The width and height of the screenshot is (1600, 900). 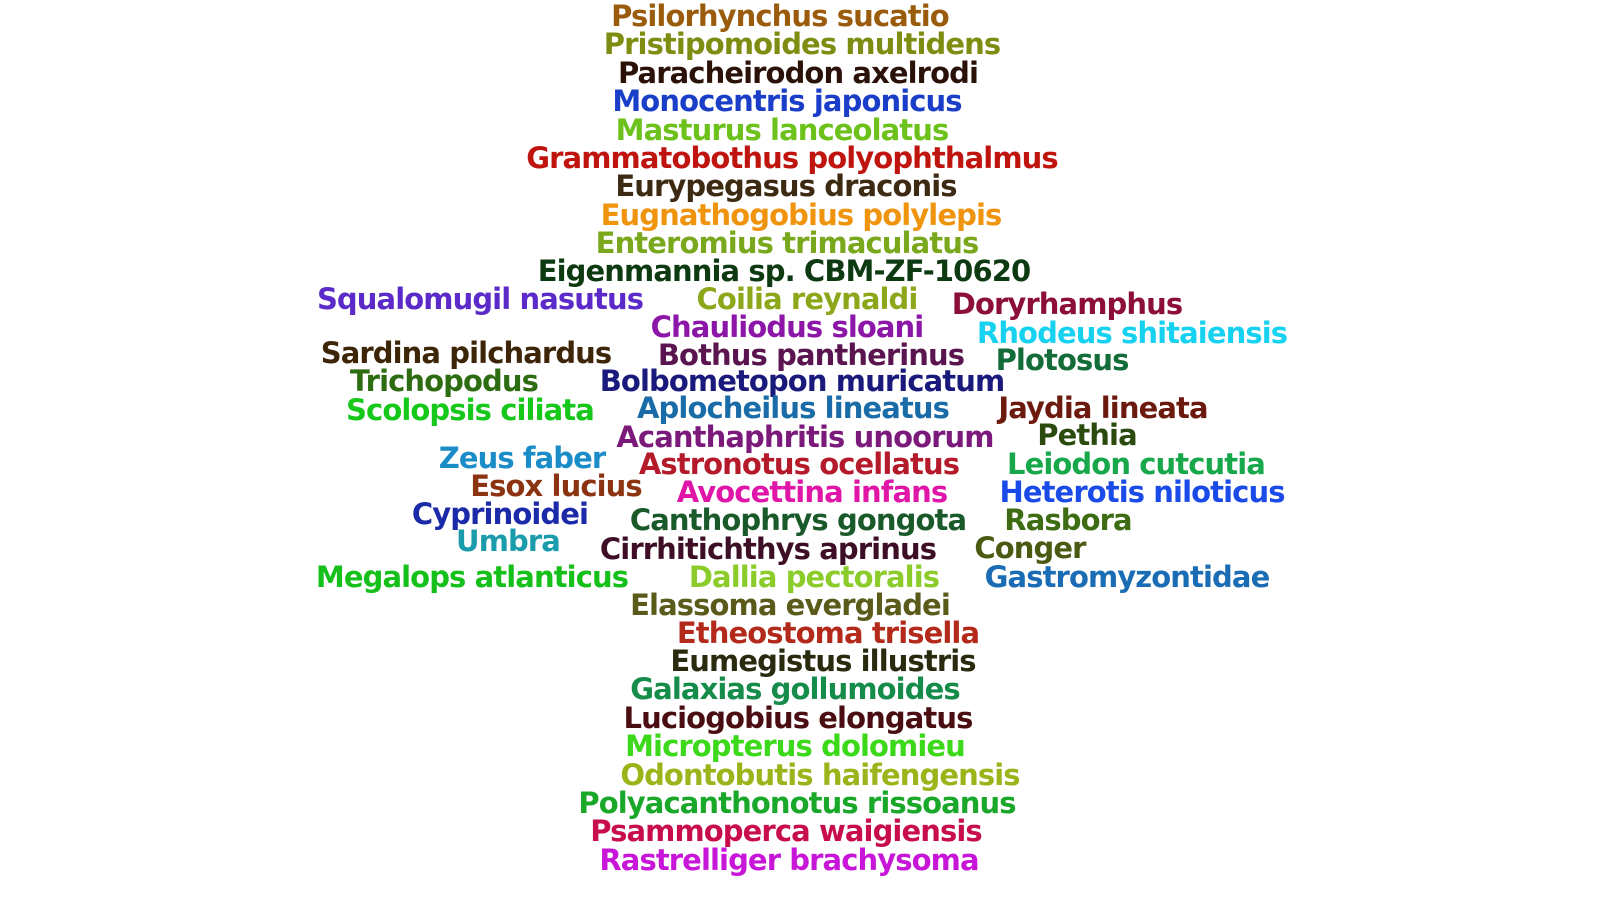 I want to click on word-doryrhamphus: Doryrhamphus, so click(x=1067, y=304).